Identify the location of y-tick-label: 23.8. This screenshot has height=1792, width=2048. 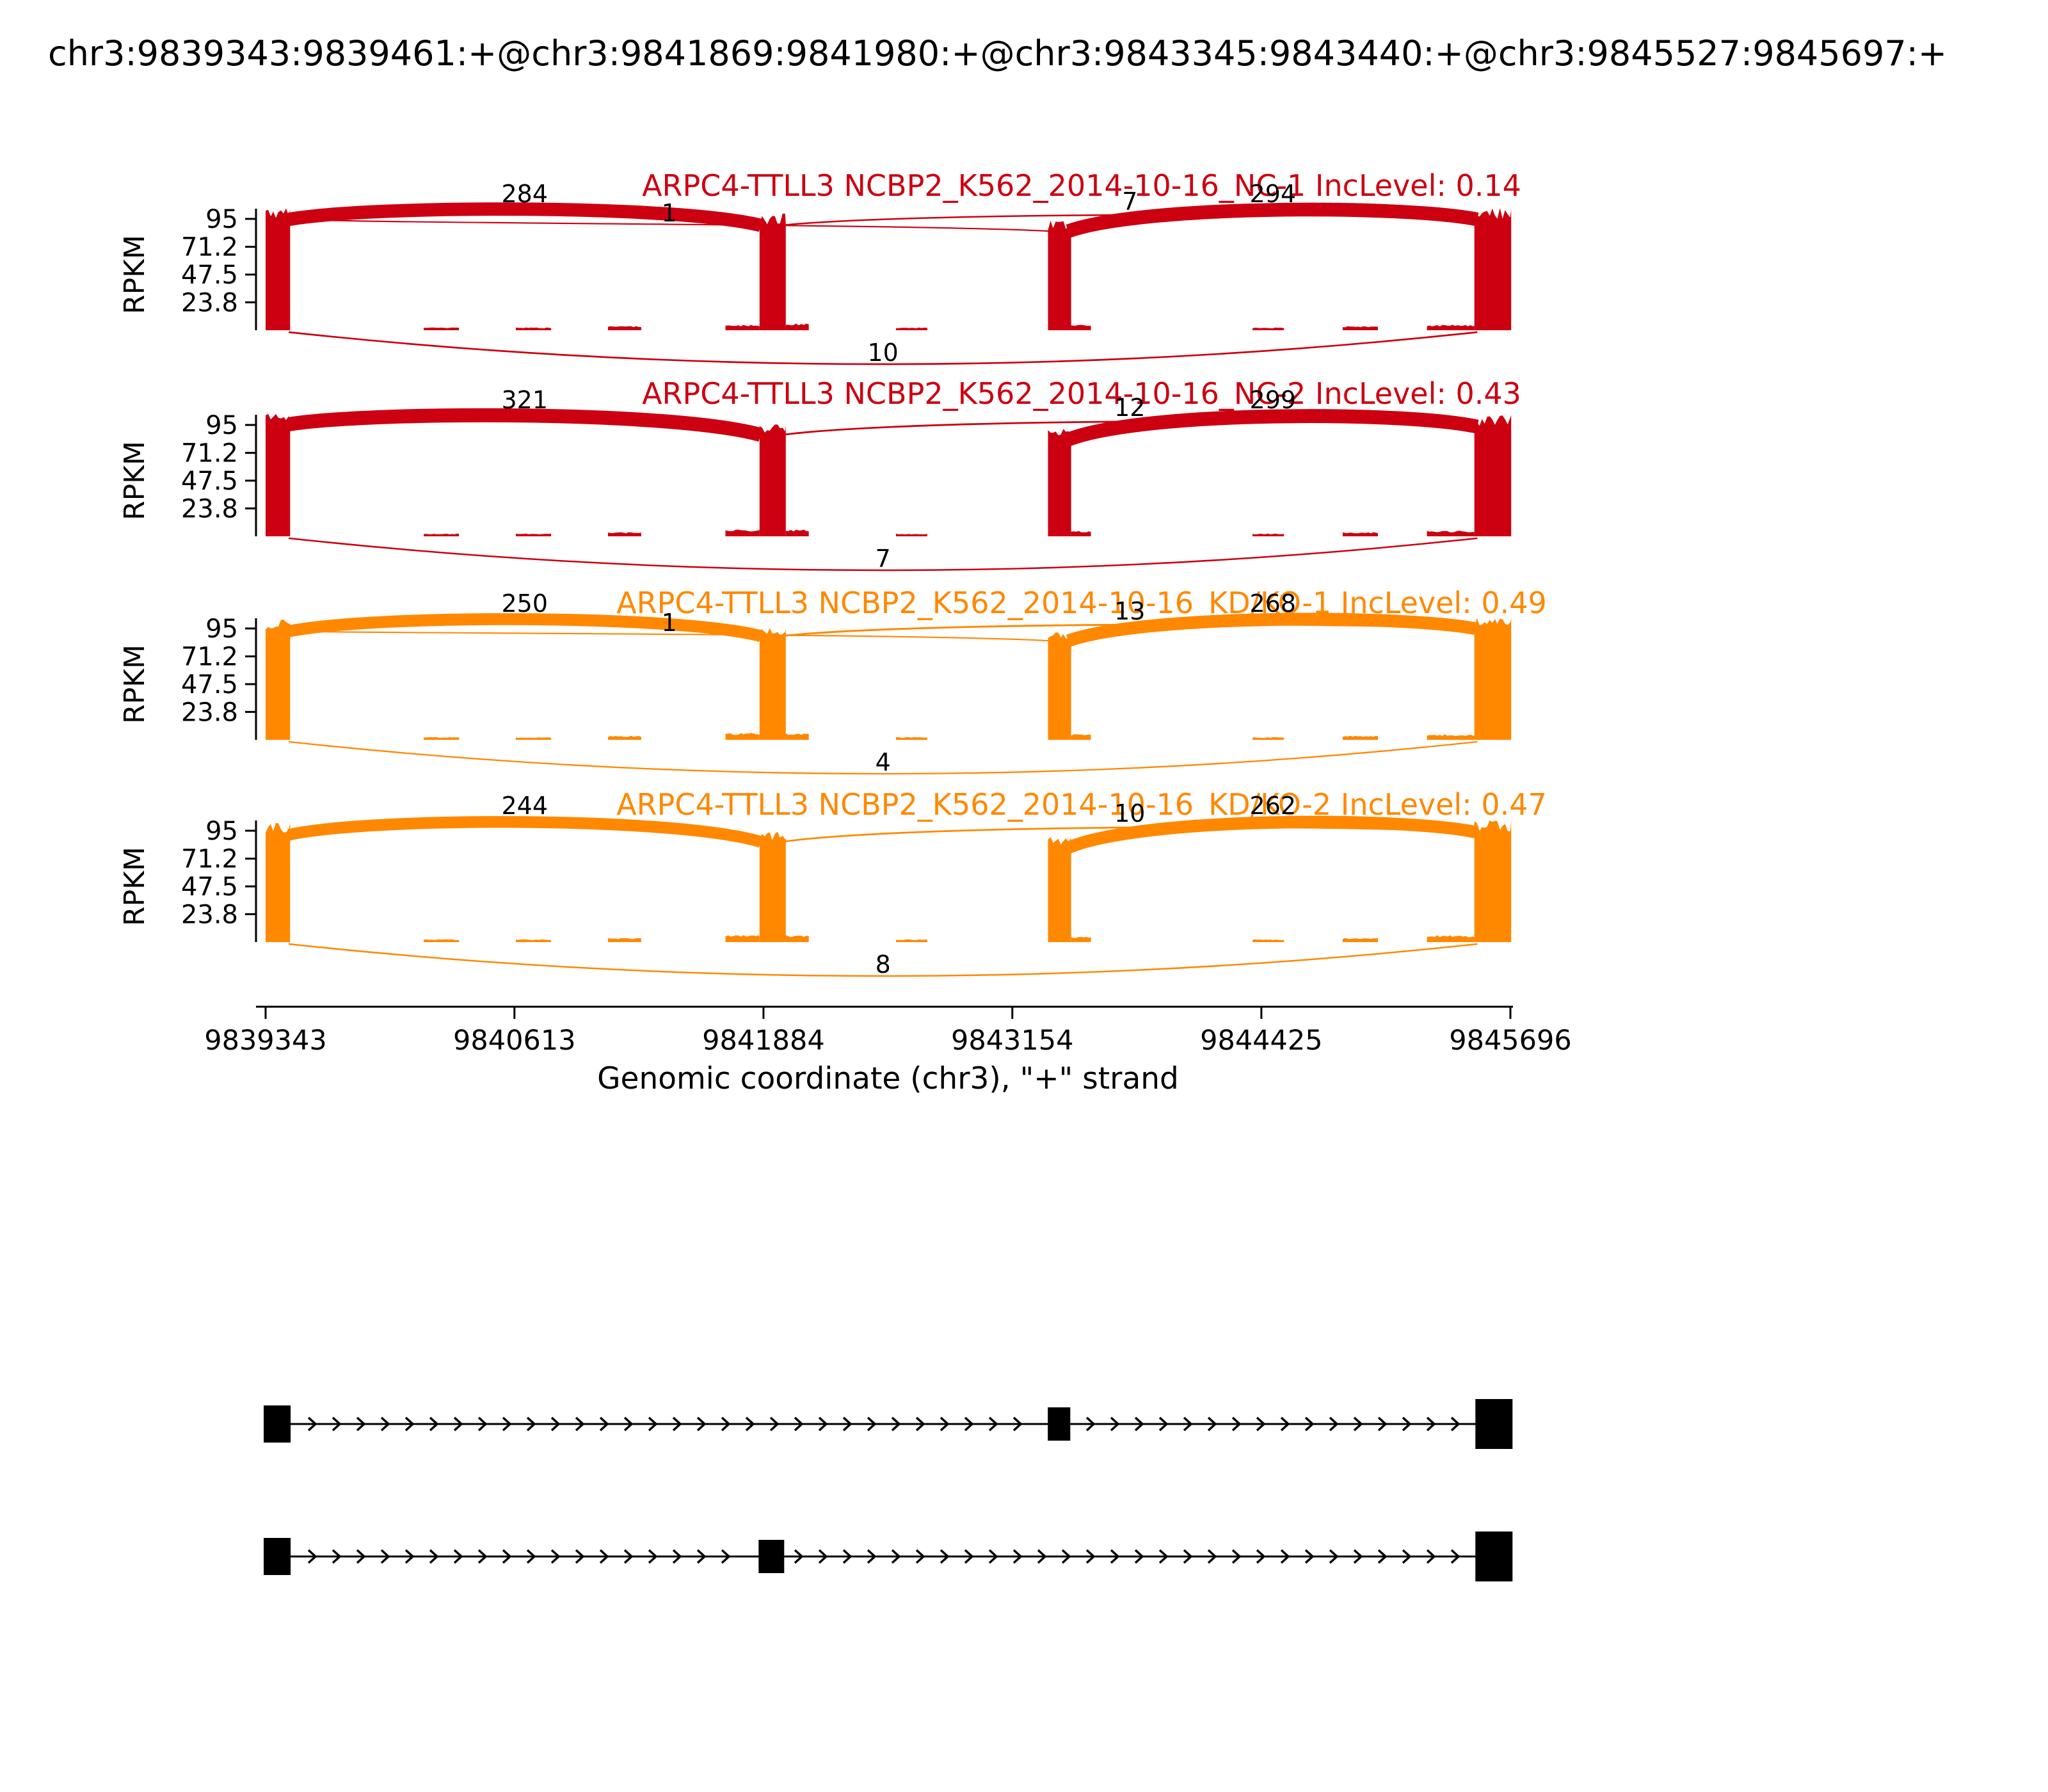
(209, 914).